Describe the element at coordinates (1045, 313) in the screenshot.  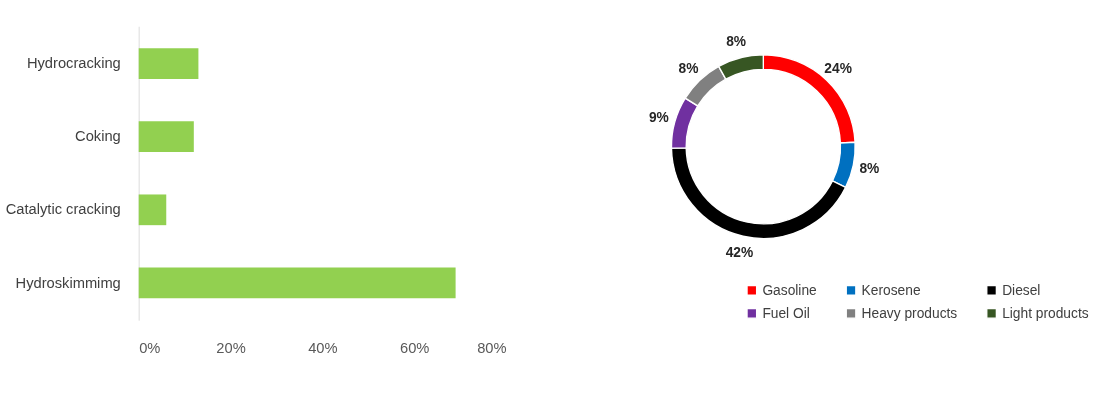
I see `legend-label: Light products` at that location.